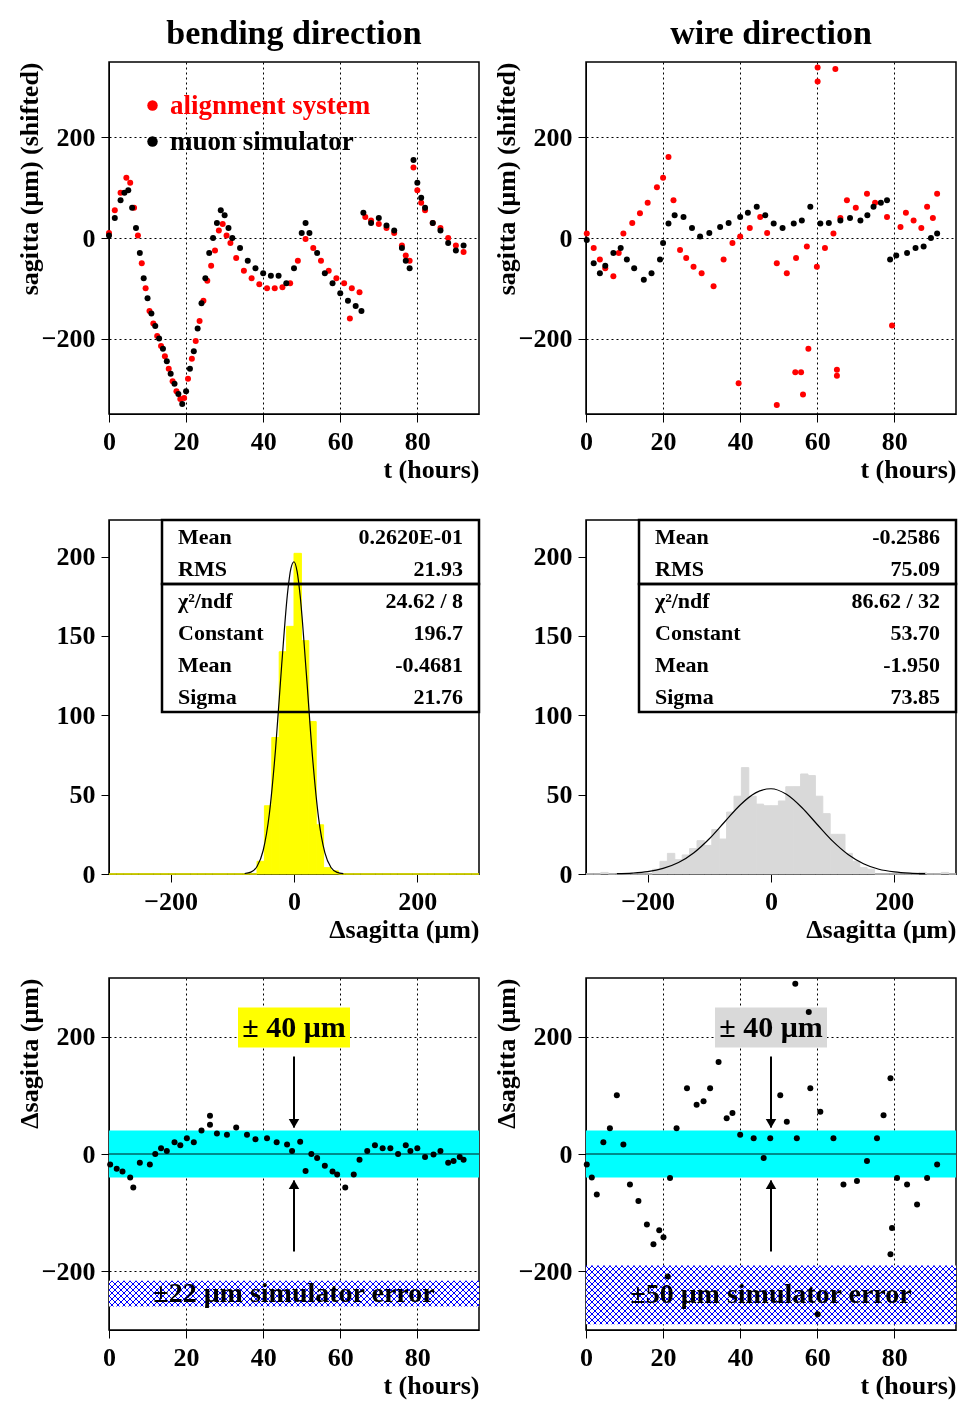  What do you see at coordinates (424, 600) in the screenshot?
I see `annotation: 24.62 / 8` at bounding box center [424, 600].